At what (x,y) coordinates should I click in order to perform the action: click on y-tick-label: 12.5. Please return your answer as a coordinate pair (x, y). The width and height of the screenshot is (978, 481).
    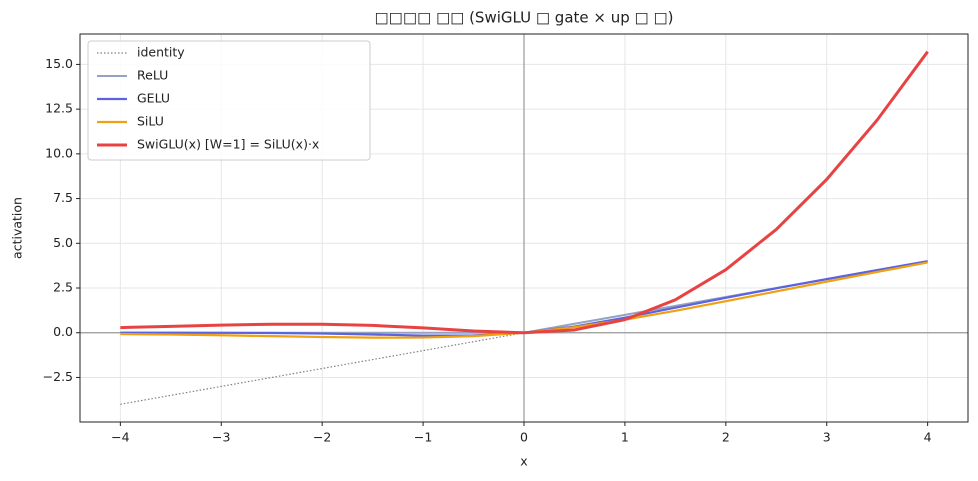
    Looking at the image, I should click on (59, 108).